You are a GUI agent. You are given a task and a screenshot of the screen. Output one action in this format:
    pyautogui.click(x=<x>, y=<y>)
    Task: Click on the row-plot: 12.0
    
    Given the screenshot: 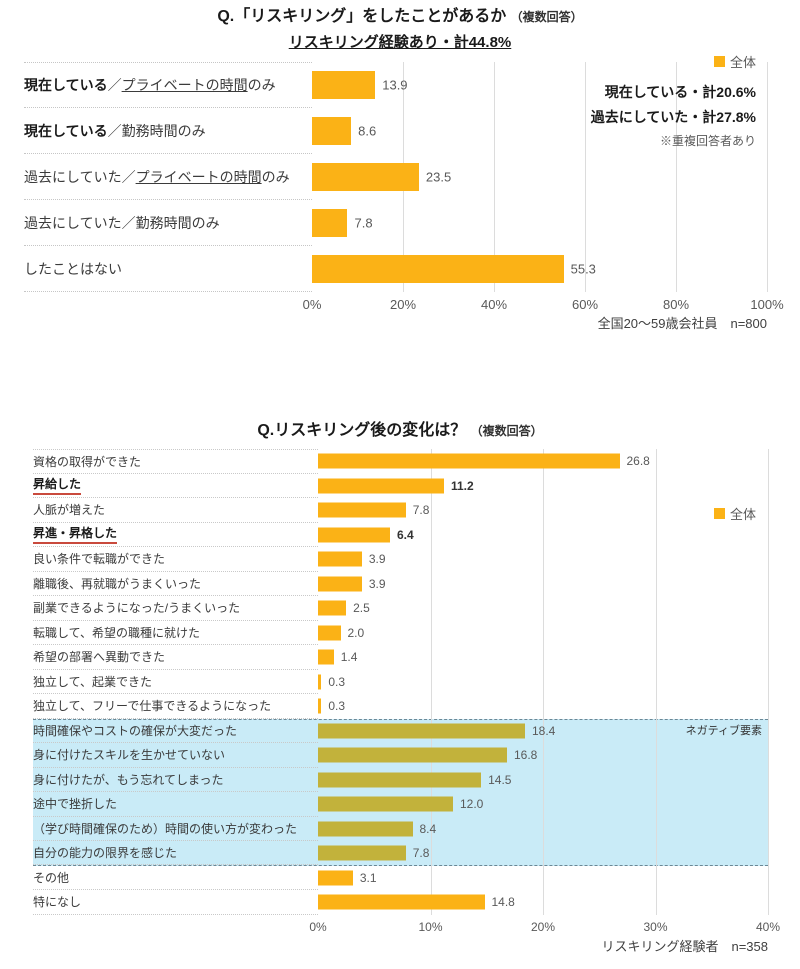 What is the action you would take?
    pyautogui.click(x=543, y=804)
    